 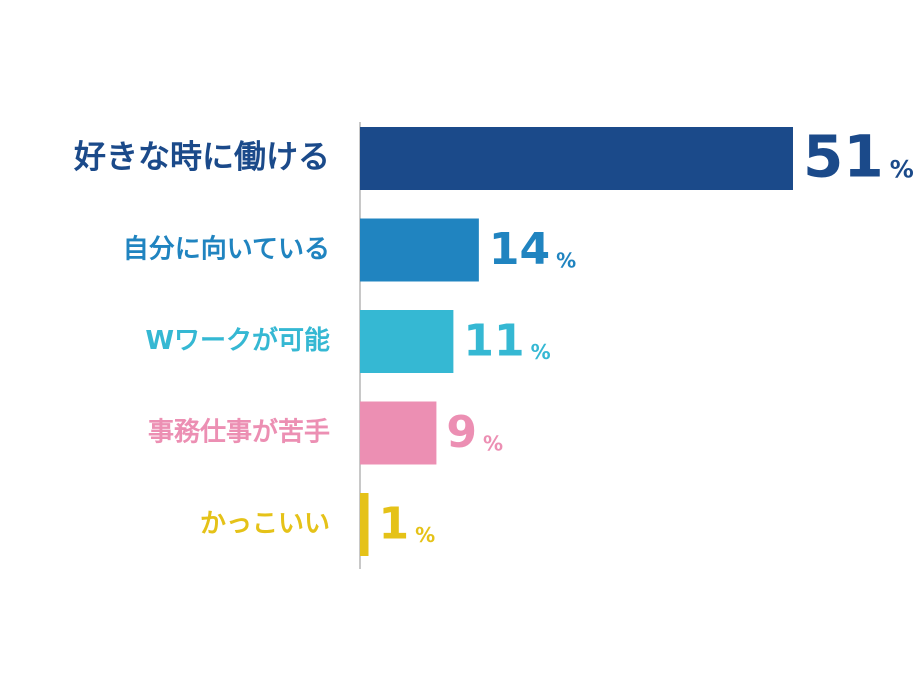 What do you see at coordinates (493, 341) in the screenshot?
I see `value-label: 11` at bounding box center [493, 341].